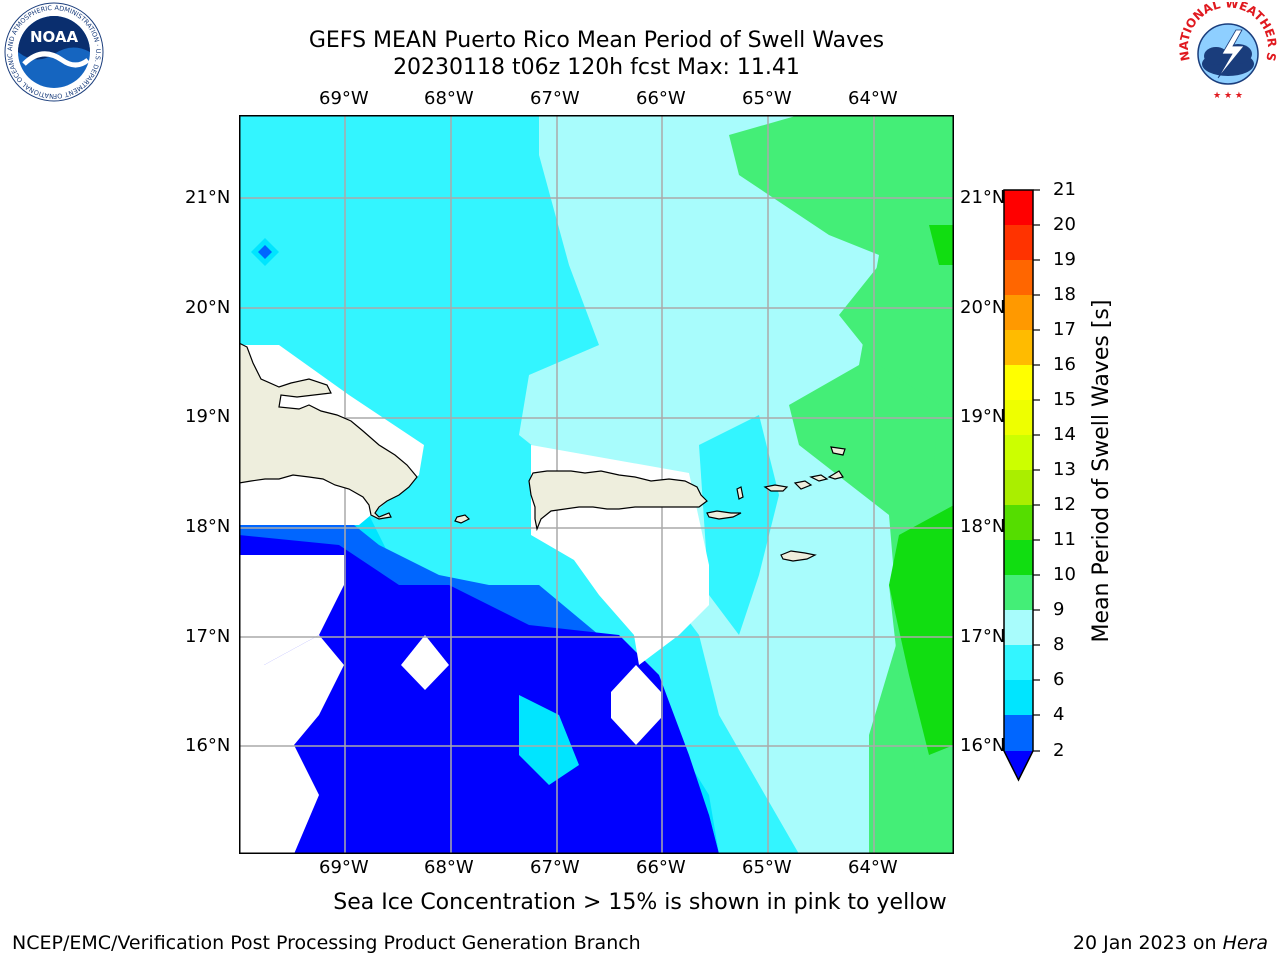 The image size is (1280, 960). What do you see at coordinates (740, 493) in the screenshot?
I see `land-culebra` at bounding box center [740, 493].